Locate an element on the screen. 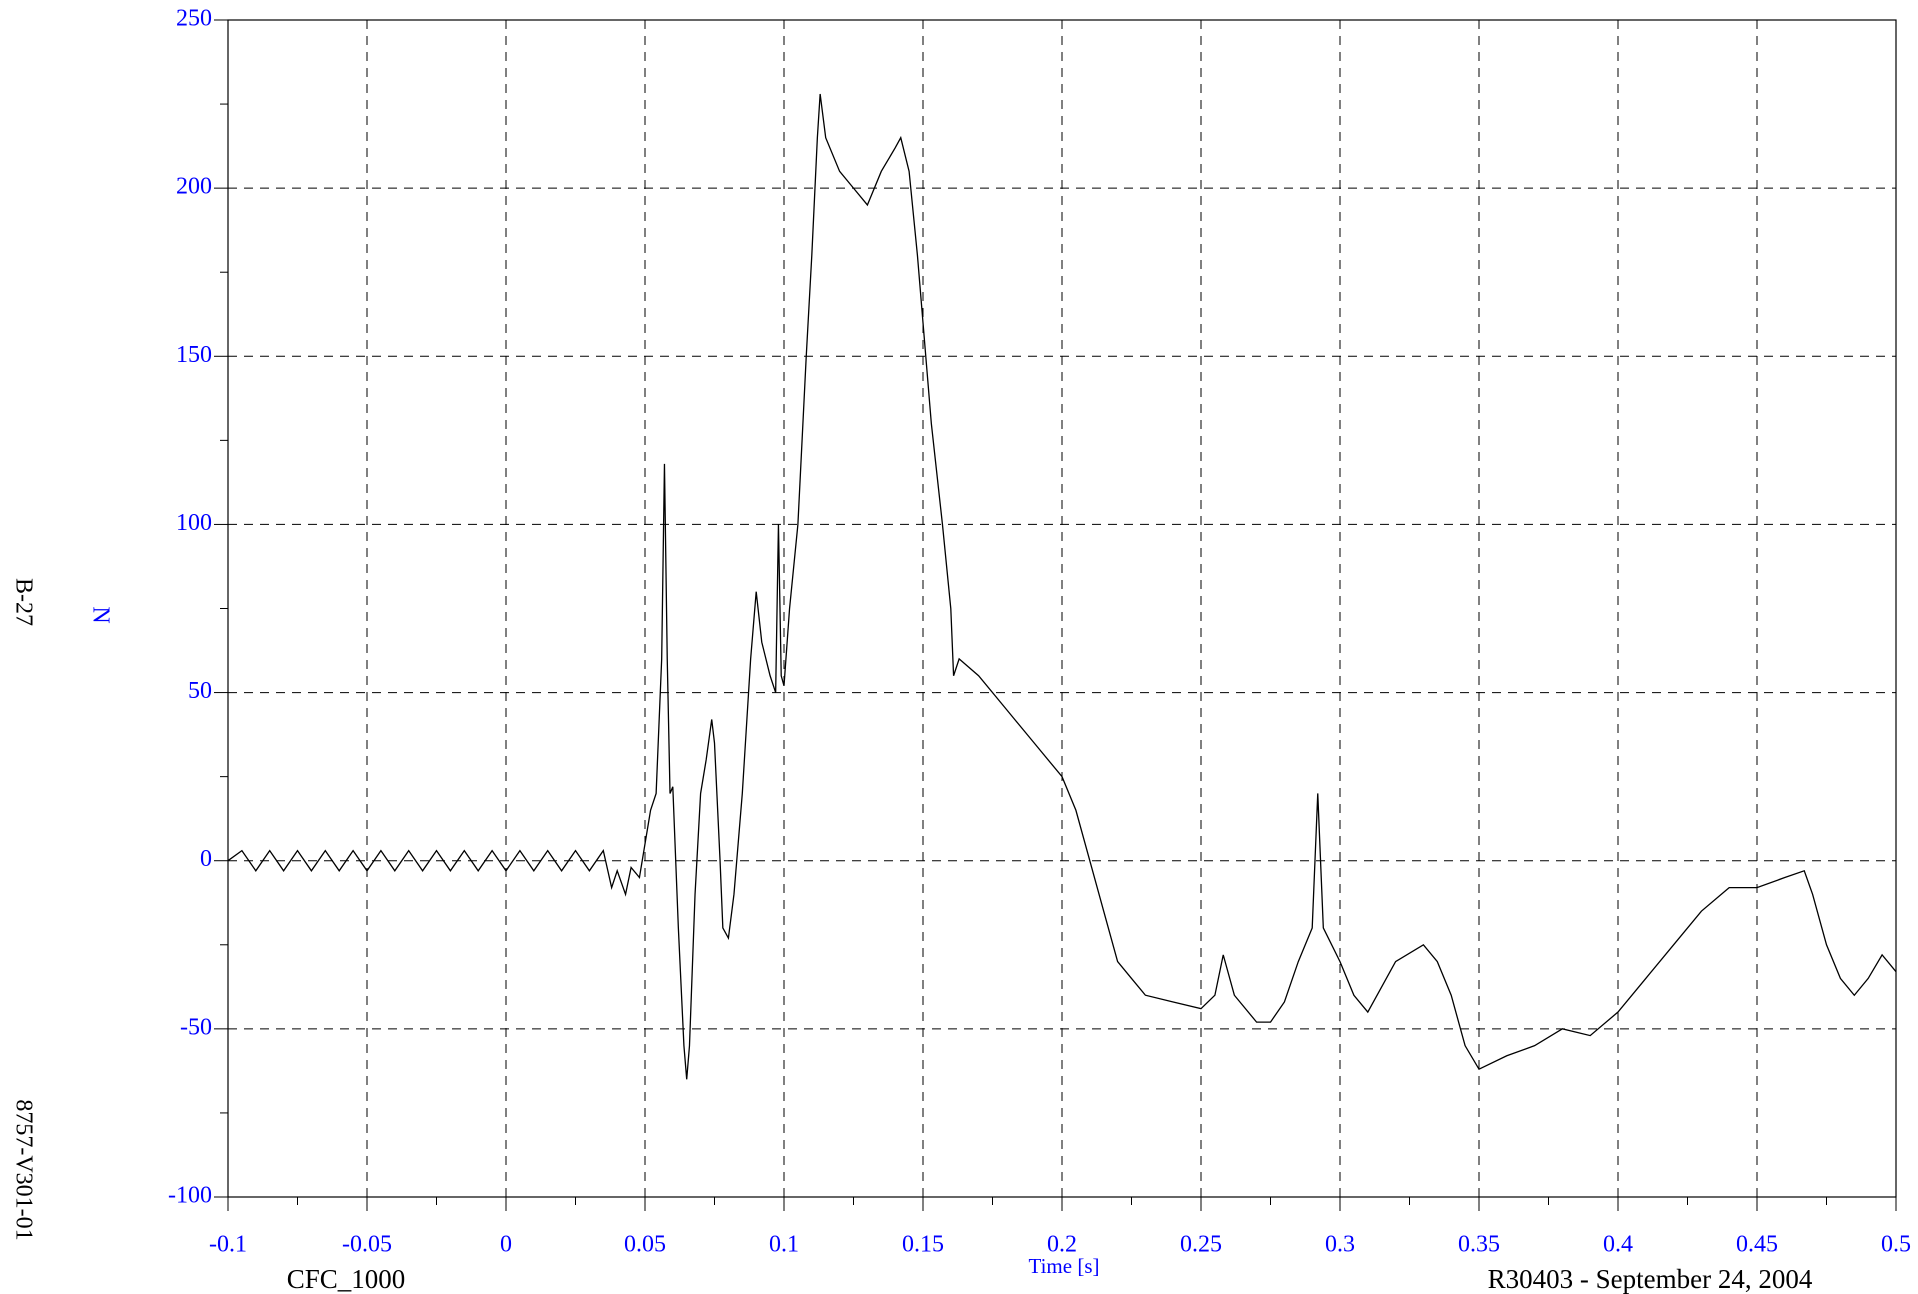 This screenshot has height=1294, width=1918. x-tick-label: 0.05 is located at coordinates (645, 1245).